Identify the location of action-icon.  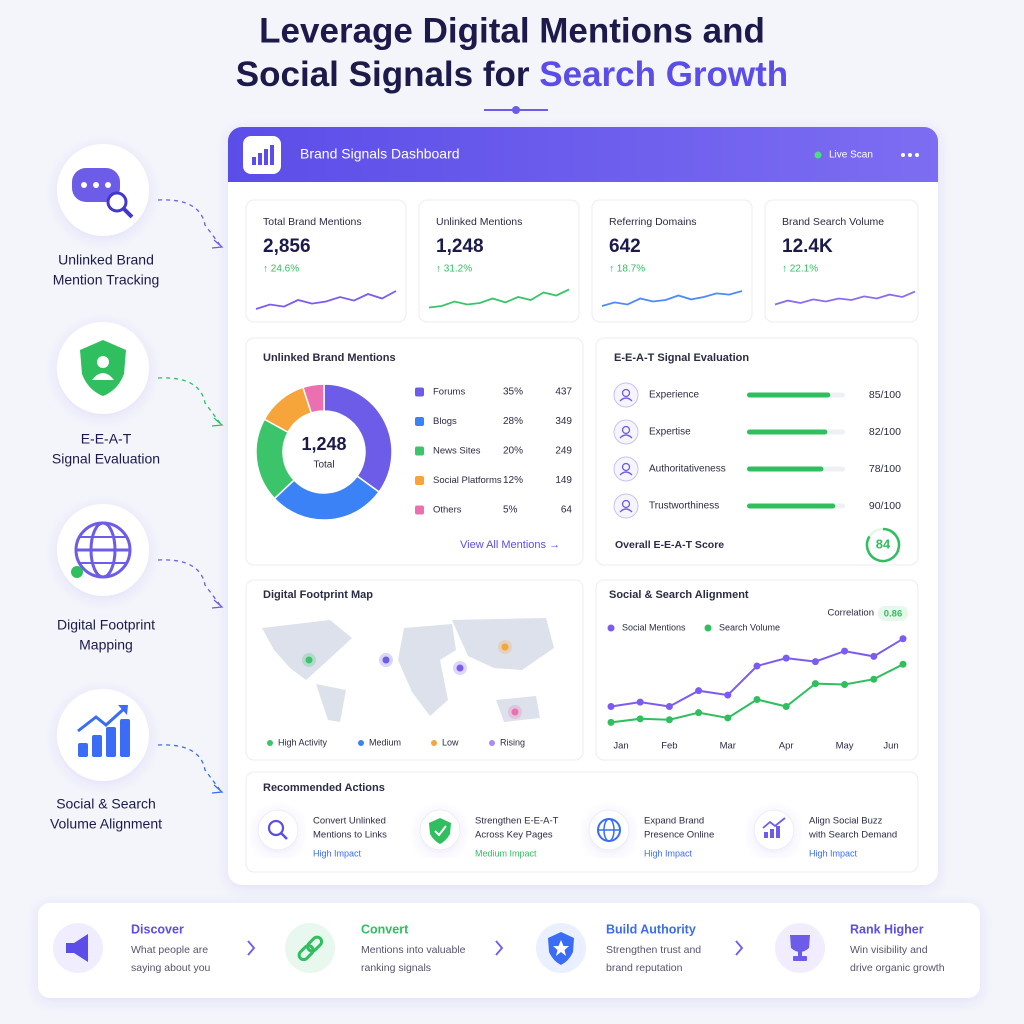
(278, 830).